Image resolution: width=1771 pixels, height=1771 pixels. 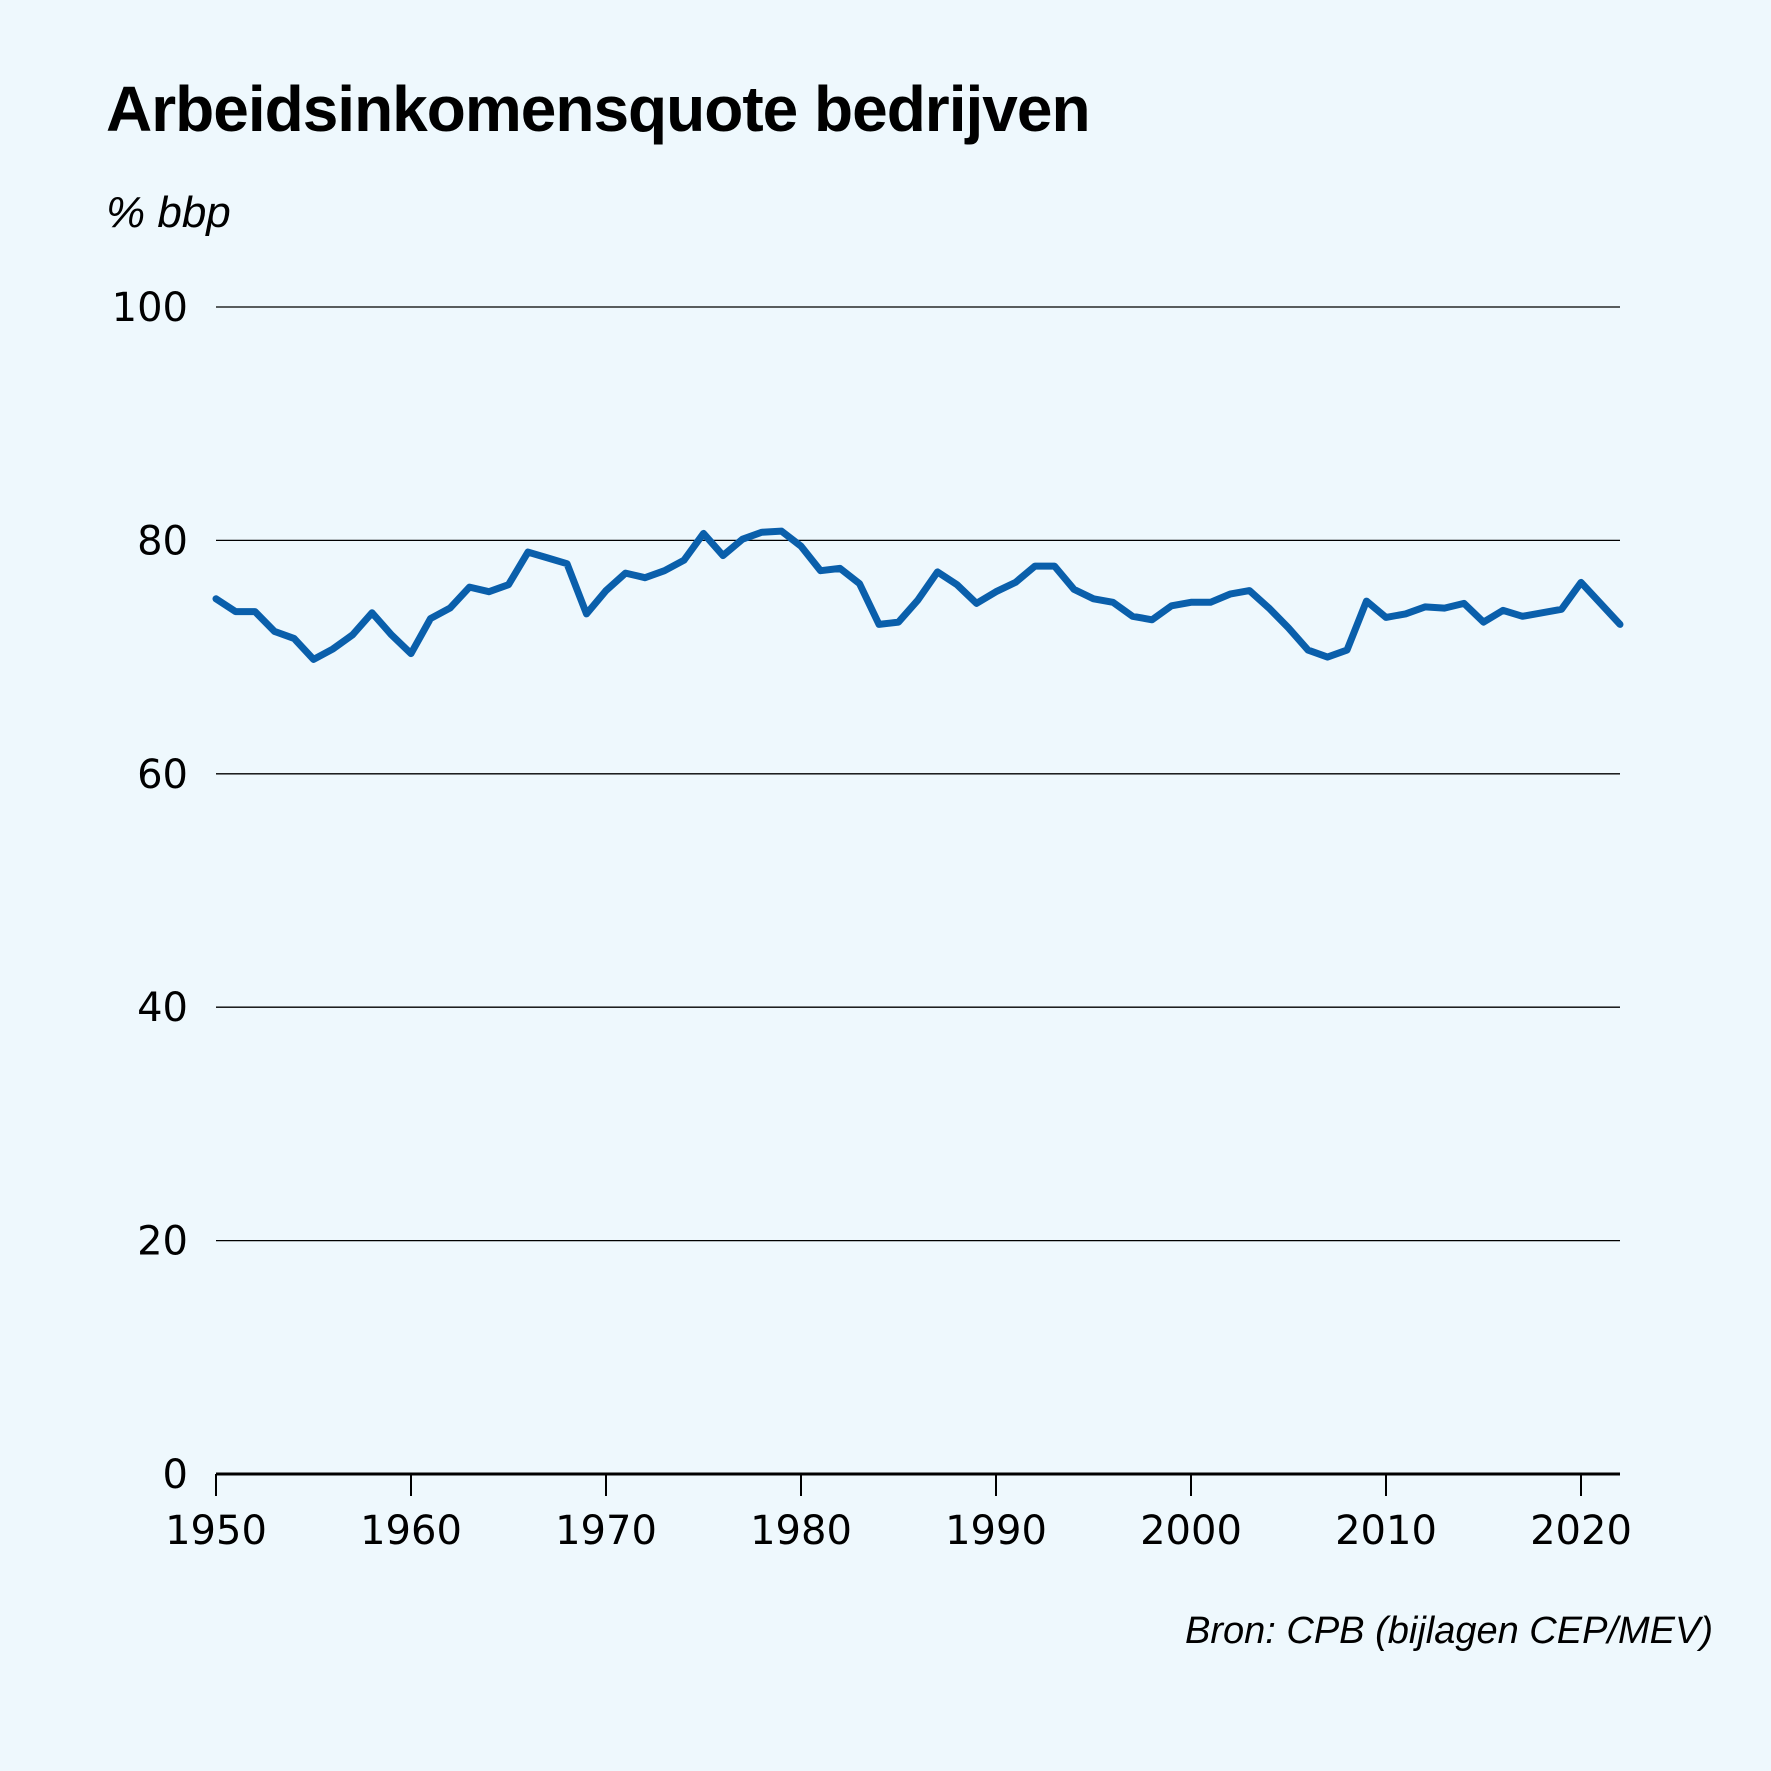 What do you see at coordinates (598, 109) in the screenshot?
I see `chart-title: Arbeidsinkomensquote bedrijven` at bounding box center [598, 109].